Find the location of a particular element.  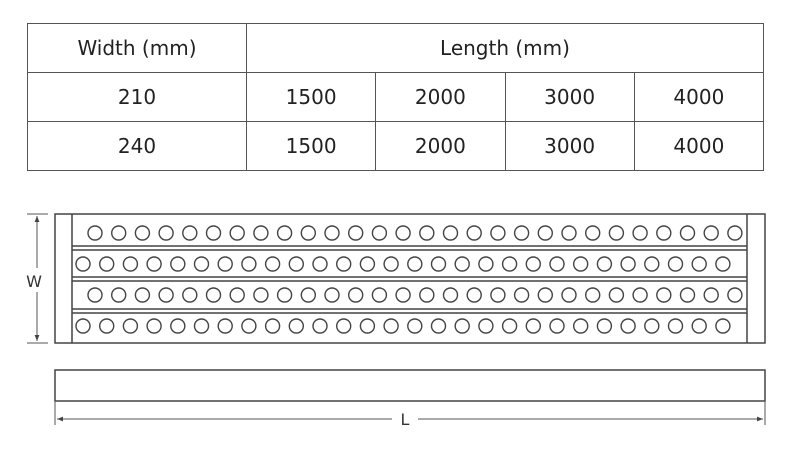

cell-length: 4000 is located at coordinates (699, 146).